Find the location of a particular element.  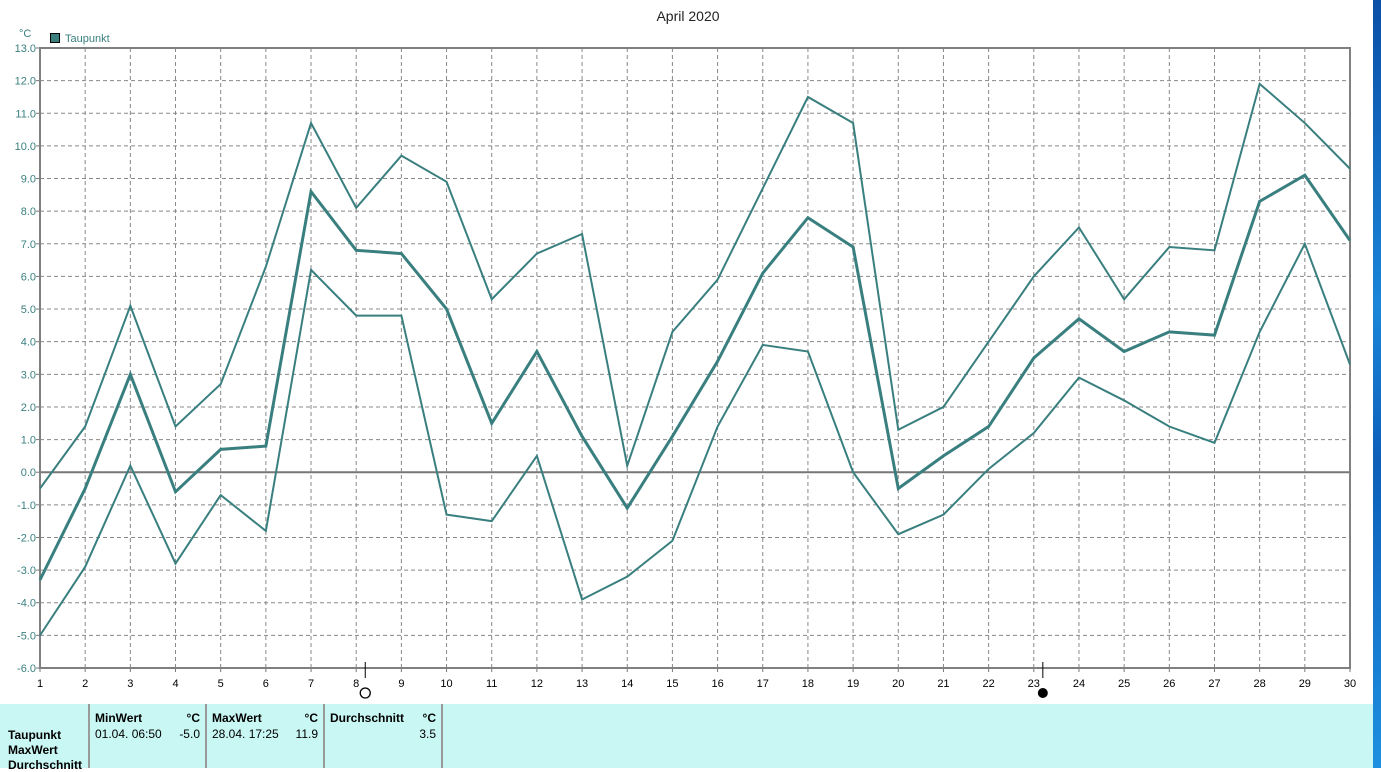

x-tick-label: 5 is located at coordinates (221, 684).